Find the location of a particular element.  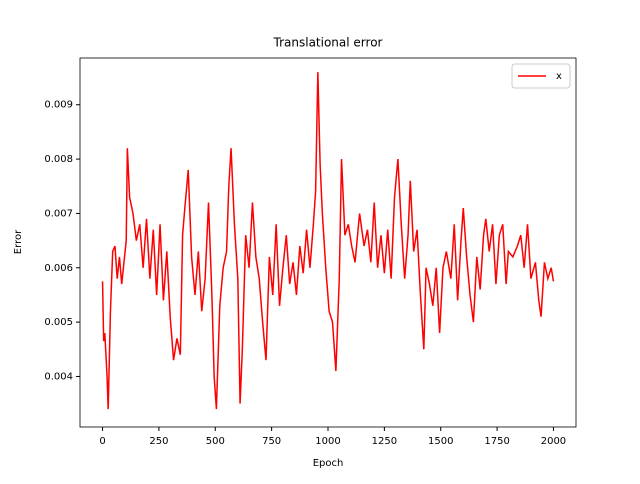

y-tick-label: 0.008 is located at coordinates (58, 159).